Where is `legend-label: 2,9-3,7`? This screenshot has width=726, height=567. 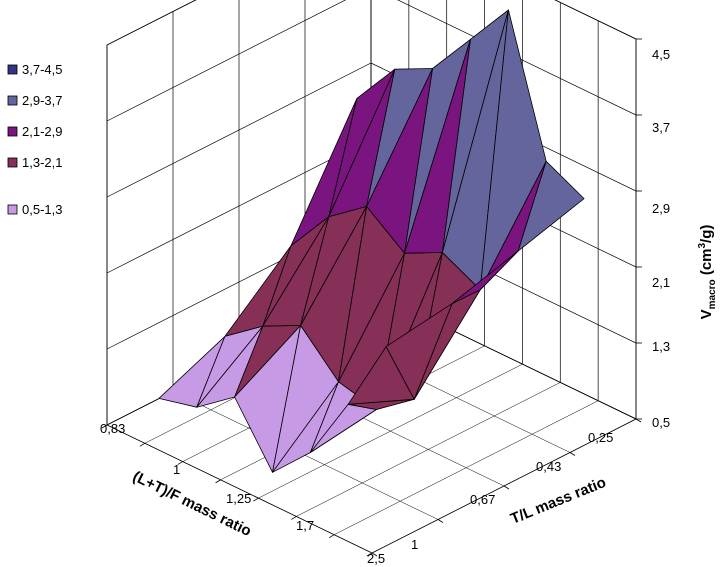
legend-label: 2,9-3,7 is located at coordinates (42, 100).